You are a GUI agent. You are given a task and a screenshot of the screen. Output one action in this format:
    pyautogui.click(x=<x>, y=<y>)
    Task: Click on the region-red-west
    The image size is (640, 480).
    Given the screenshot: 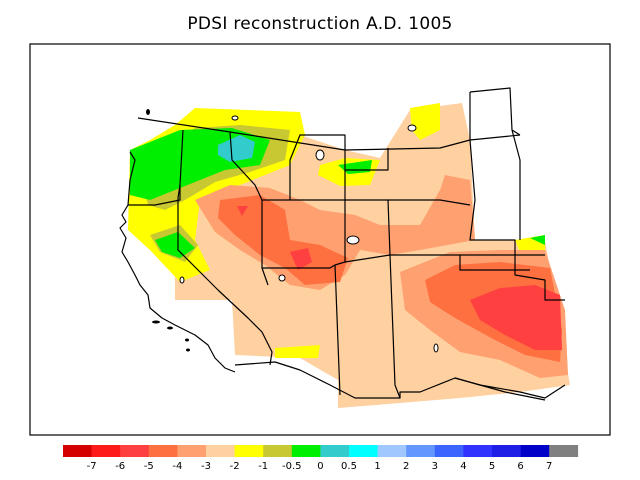 What is the action you would take?
    pyautogui.click(x=301, y=259)
    